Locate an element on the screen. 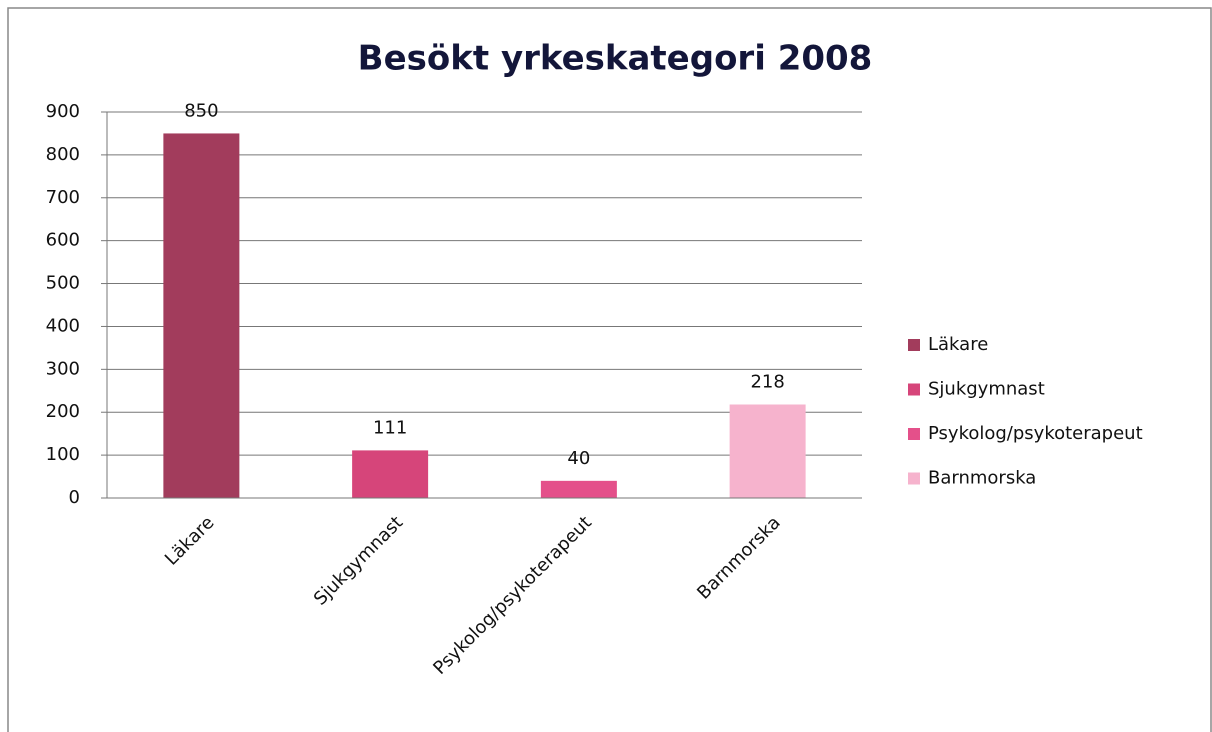 The height and width of the screenshot is (732, 1212). y-tick-label: 700 is located at coordinates (63, 197).